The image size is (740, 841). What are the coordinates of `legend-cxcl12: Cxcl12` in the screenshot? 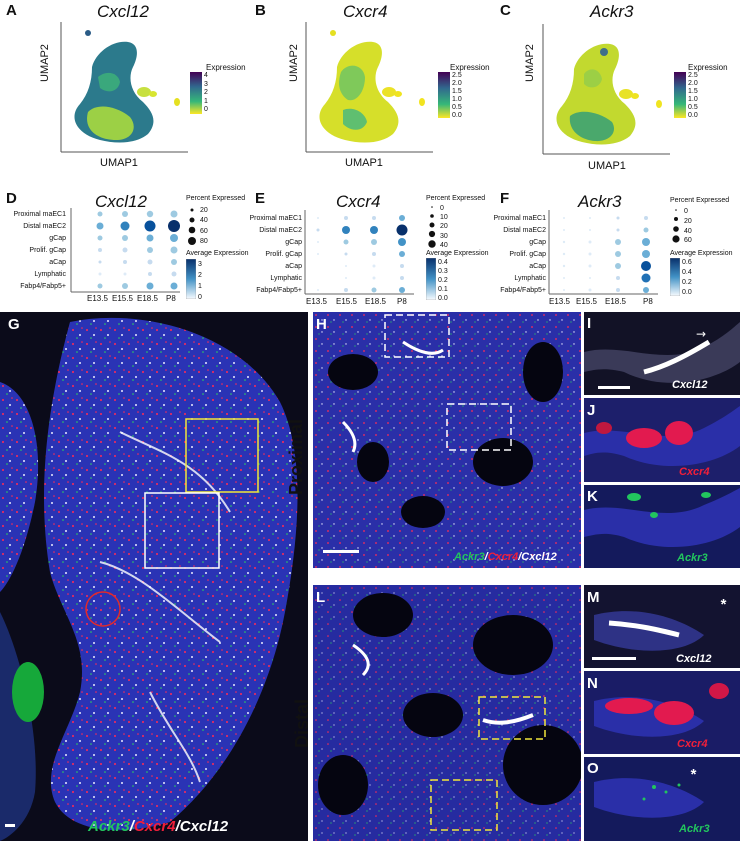 It's located at (539, 557).